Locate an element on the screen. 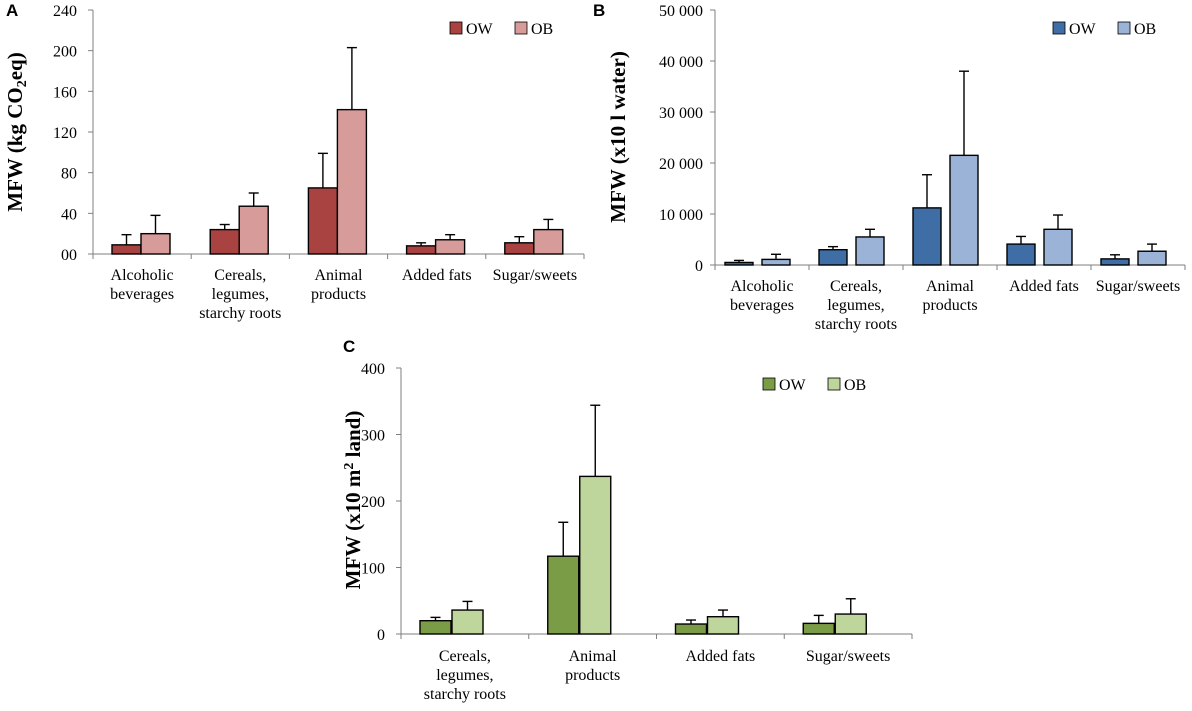 This screenshot has height=711, width=1192. y-axis-label: MFW (x10 m2 land) is located at coordinates (353, 500).